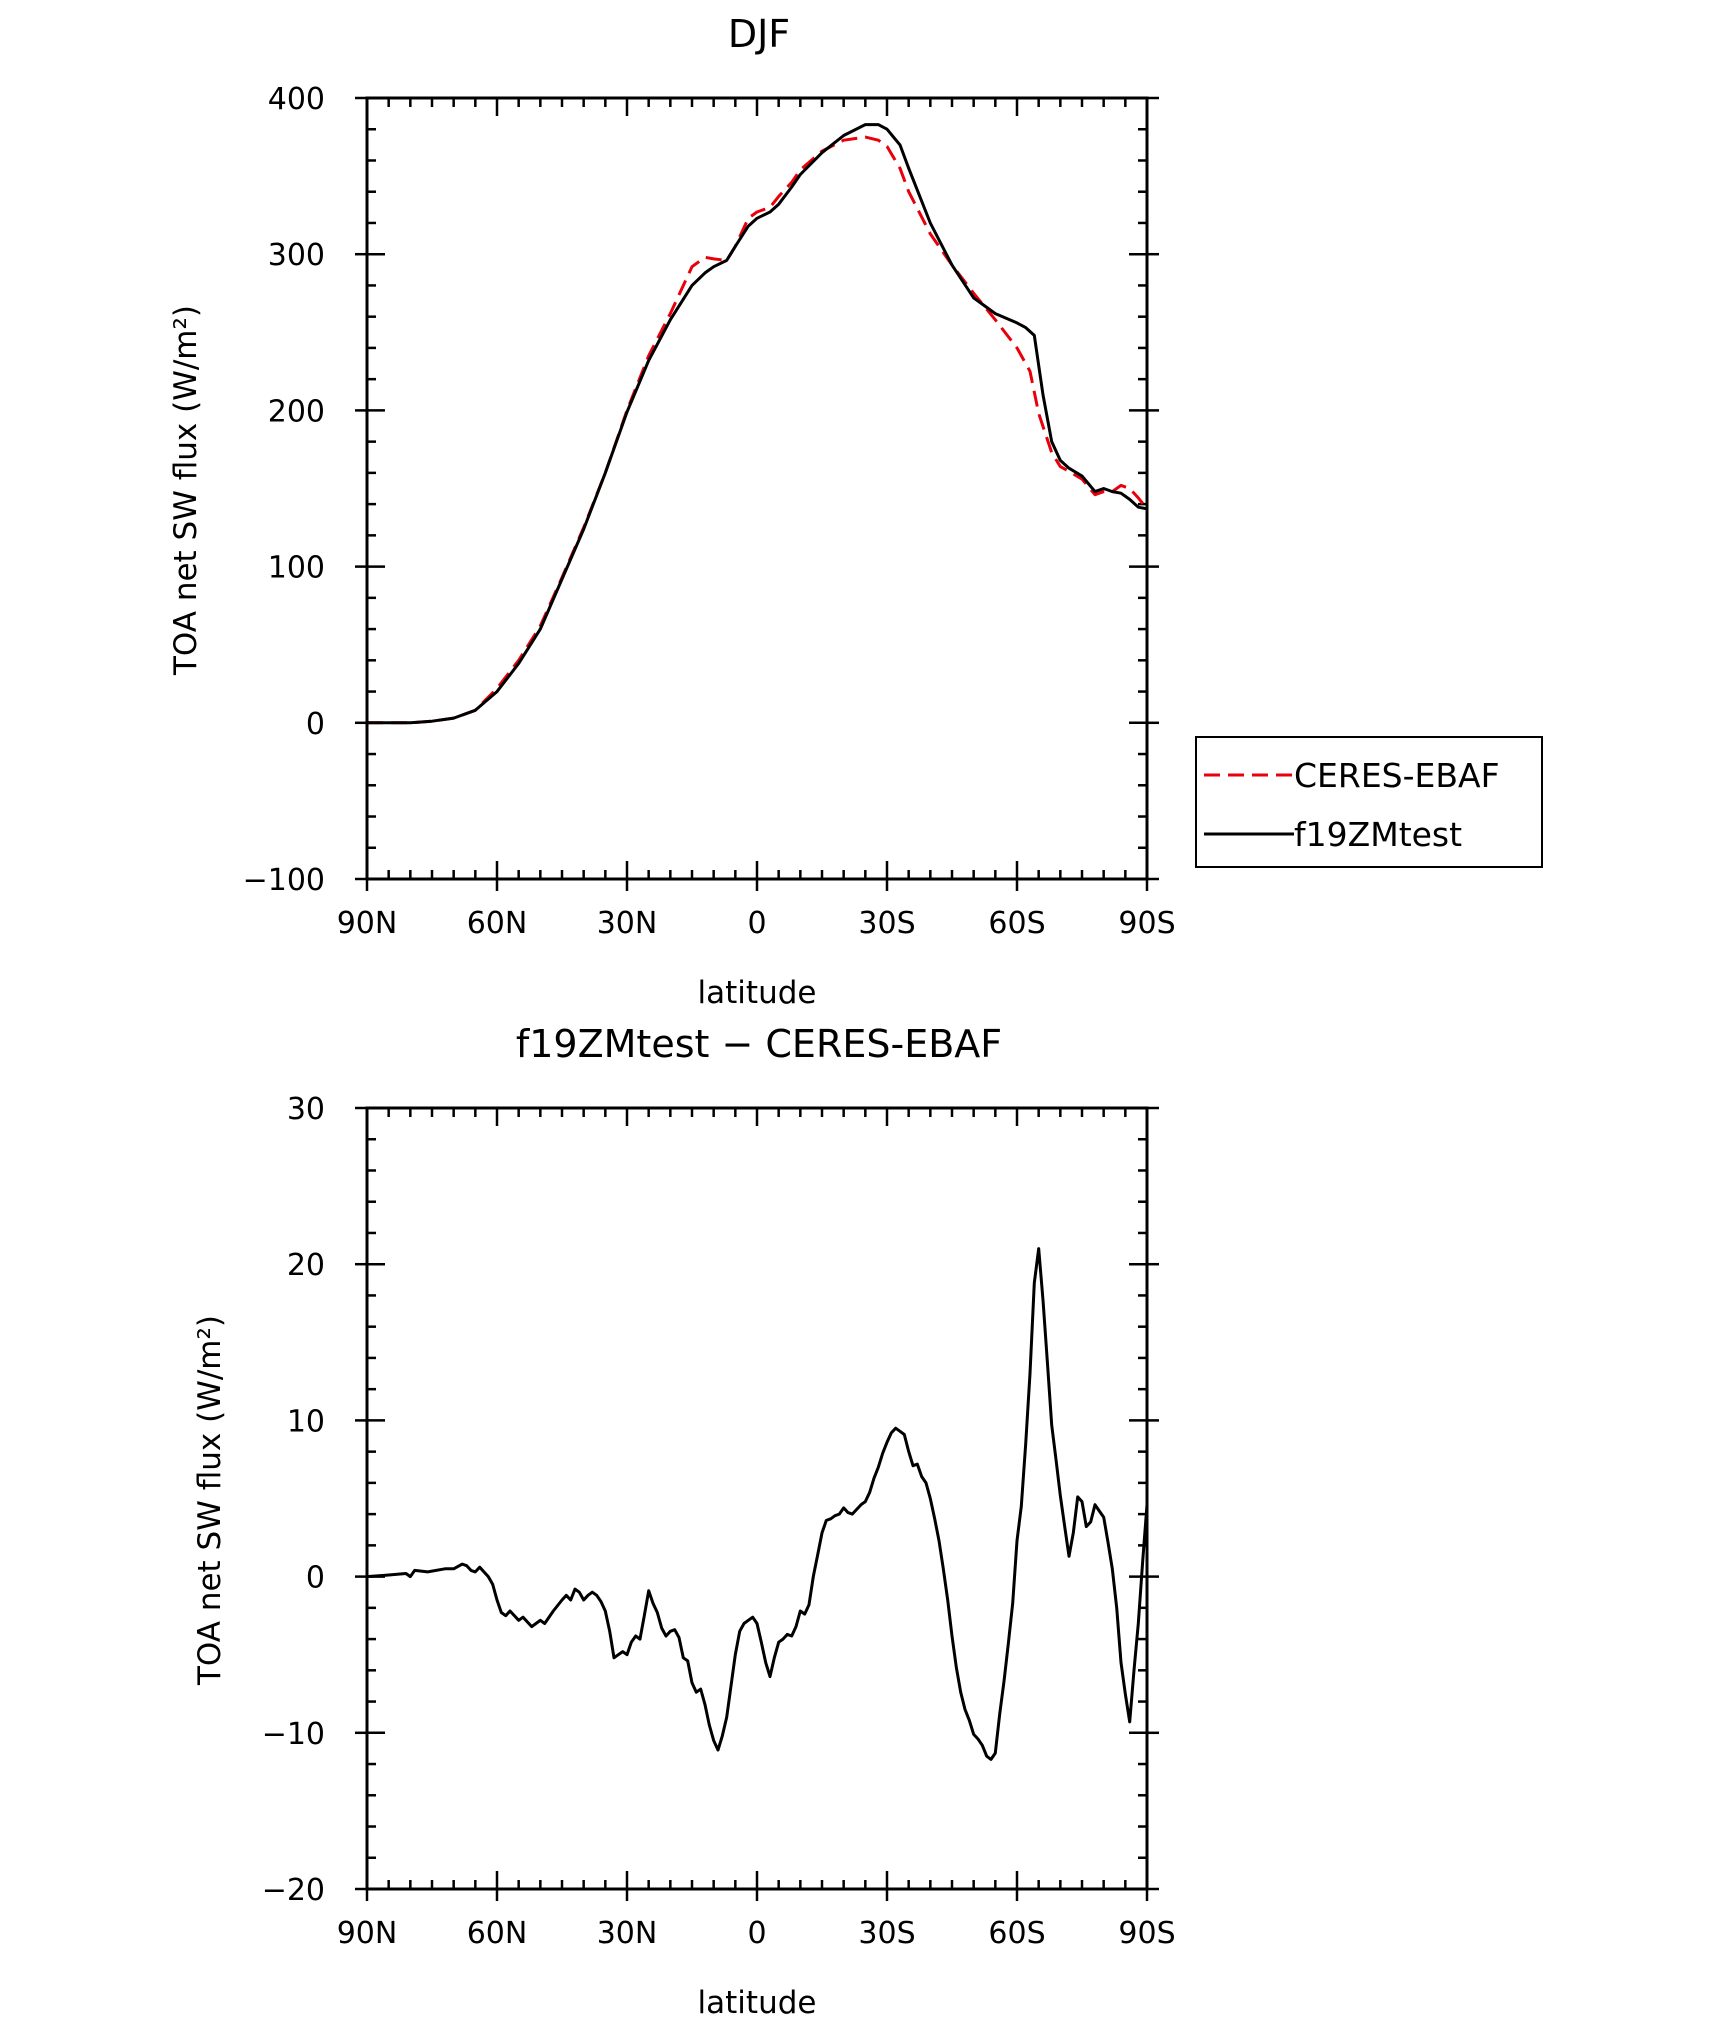  Describe the element at coordinates (296, 255) in the screenshot. I see `y-tick-label: 300` at that location.